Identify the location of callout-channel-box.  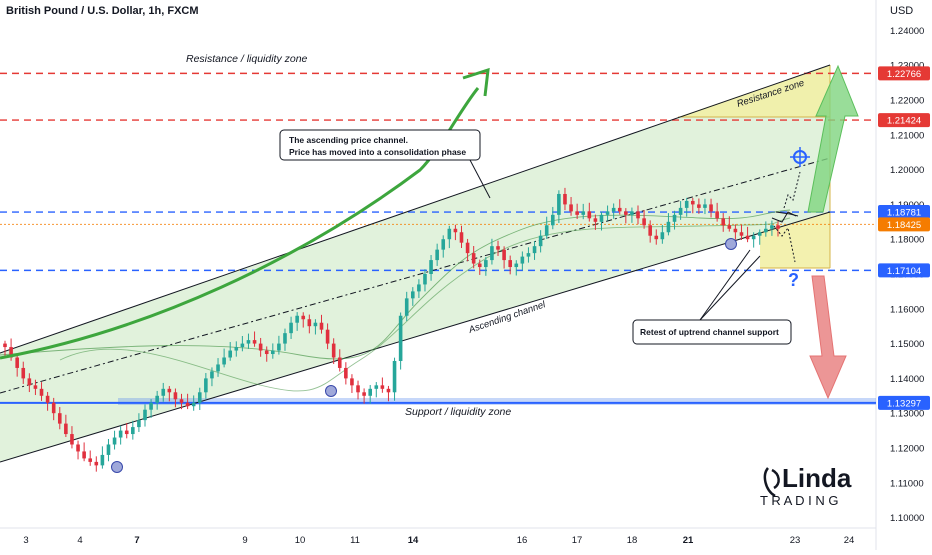
(380, 145).